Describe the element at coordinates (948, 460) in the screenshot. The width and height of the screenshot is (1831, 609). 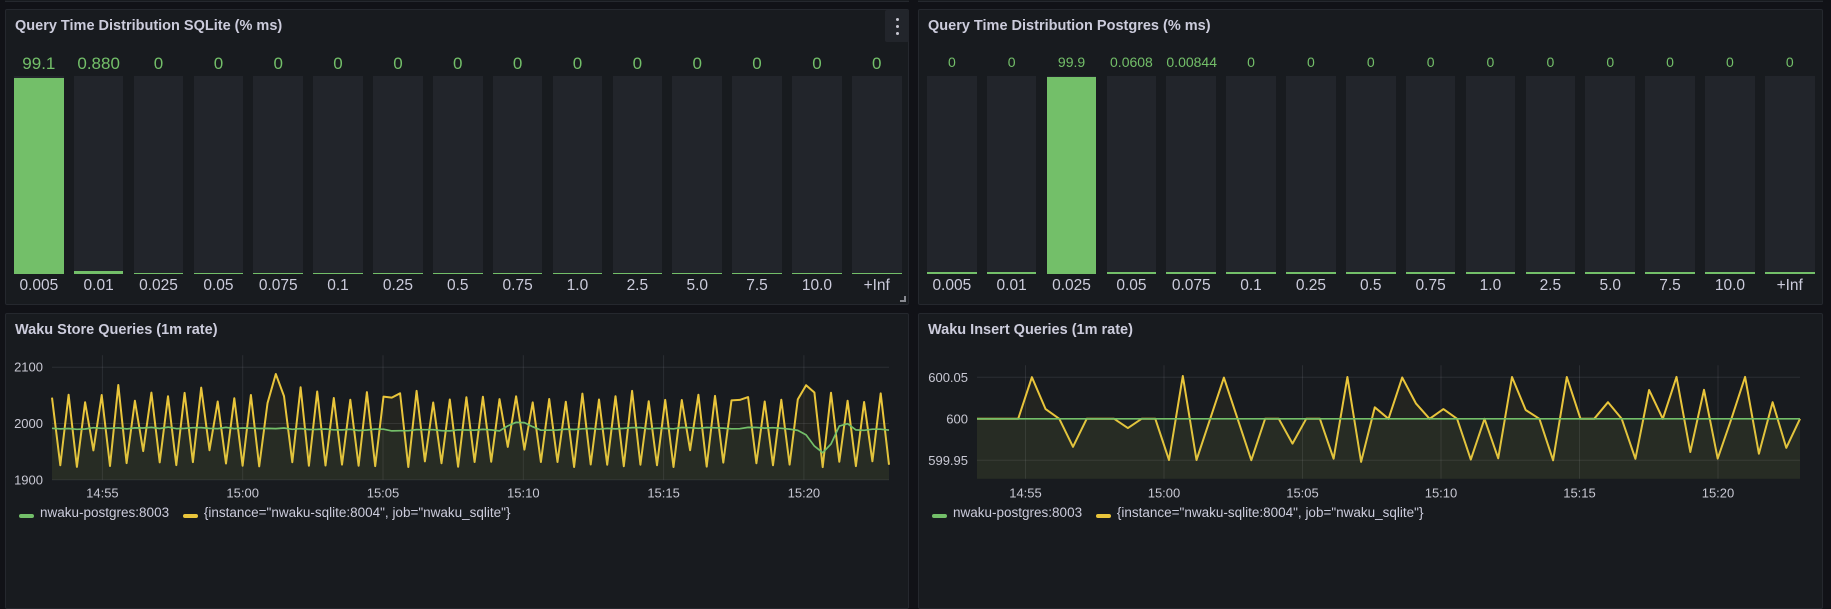
I see `svg-text: 599.95` at that location.